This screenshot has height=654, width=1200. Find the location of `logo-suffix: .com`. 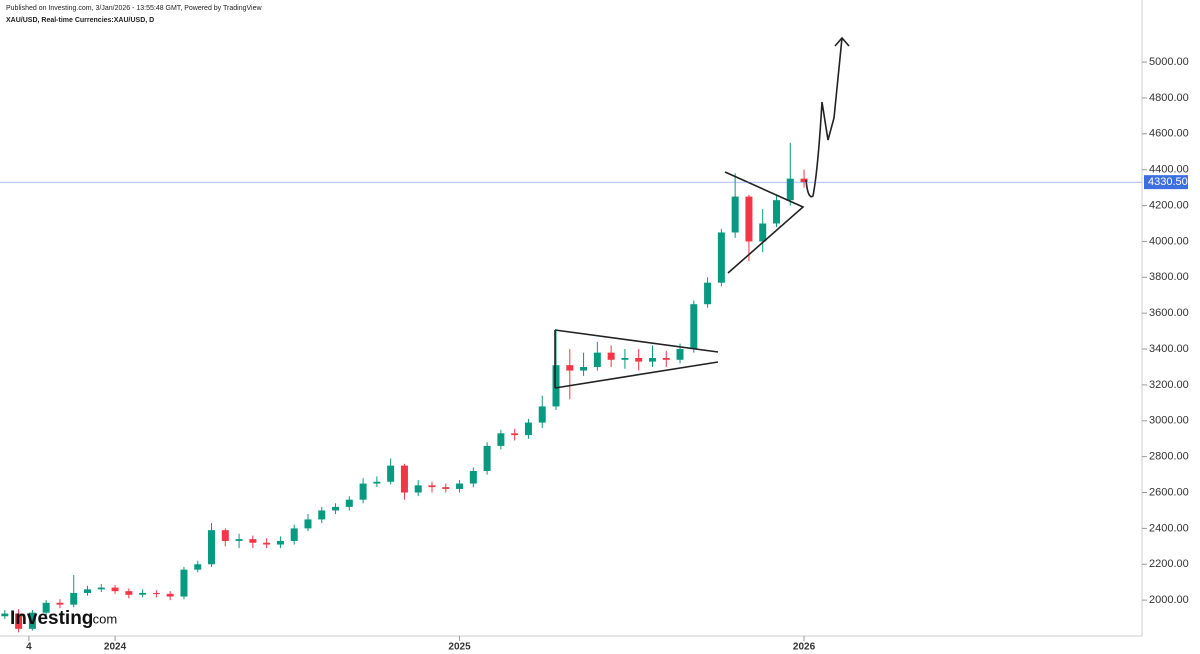

logo-suffix: .com is located at coordinates (103, 618).